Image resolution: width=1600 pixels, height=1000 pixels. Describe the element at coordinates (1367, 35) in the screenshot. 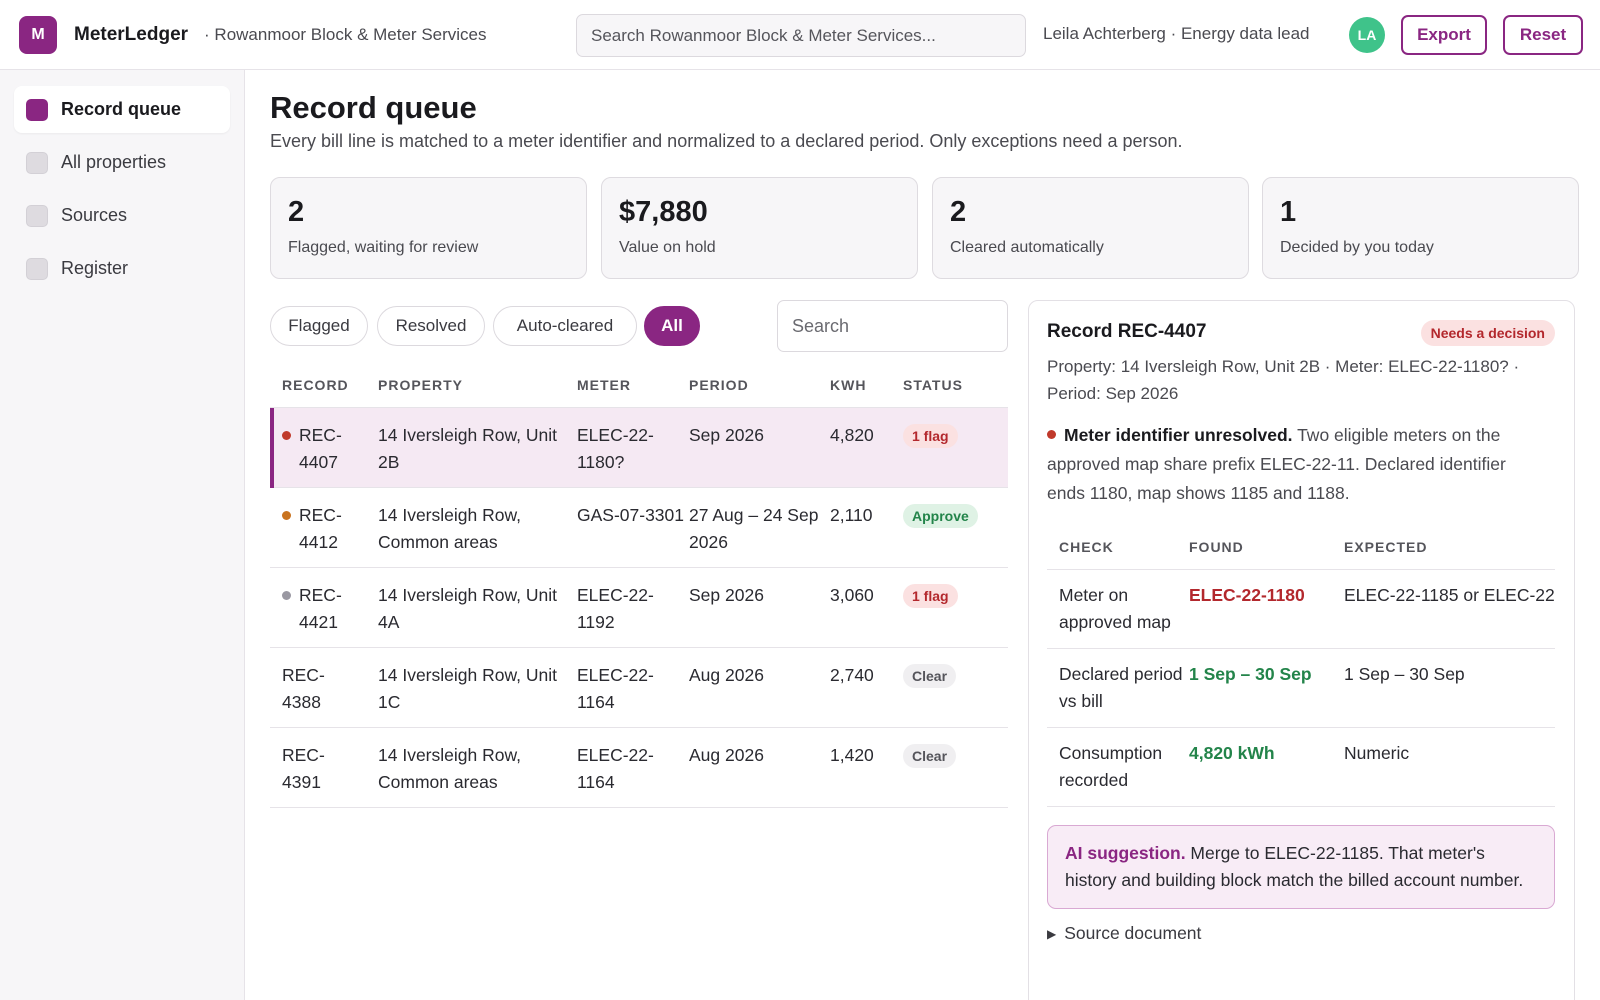

I see `avatar: LA` at that location.